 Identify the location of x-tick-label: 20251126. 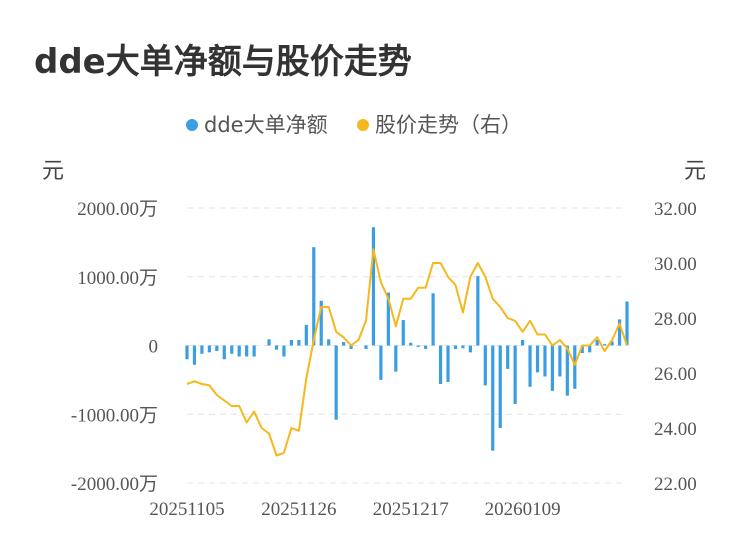
(298, 509).